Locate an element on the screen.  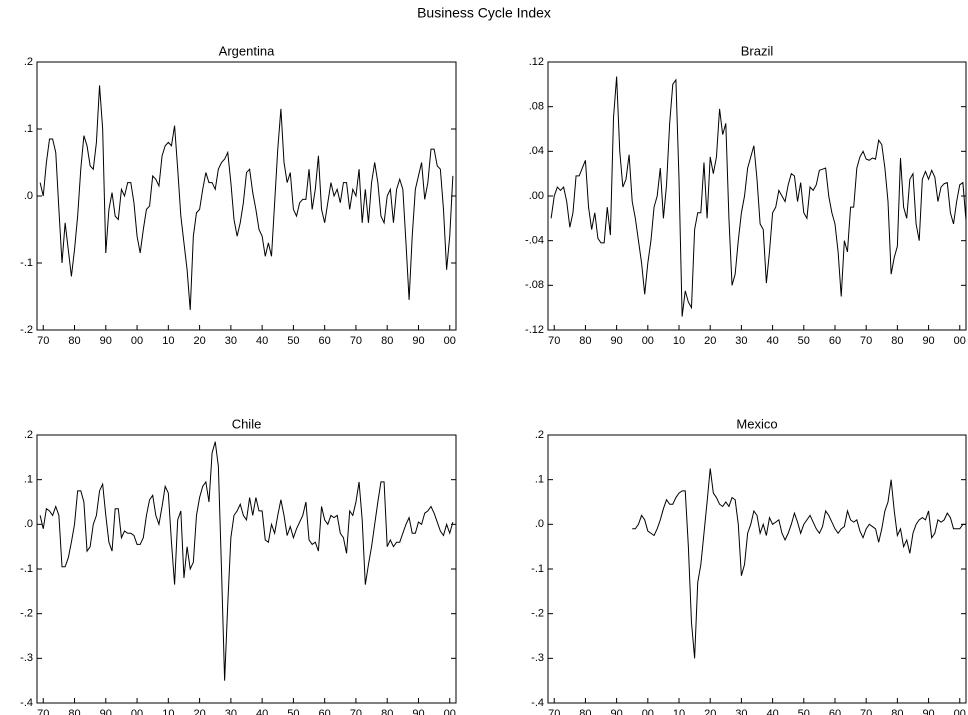
y-tick-label: .00 is located at coordinates (536, 196).